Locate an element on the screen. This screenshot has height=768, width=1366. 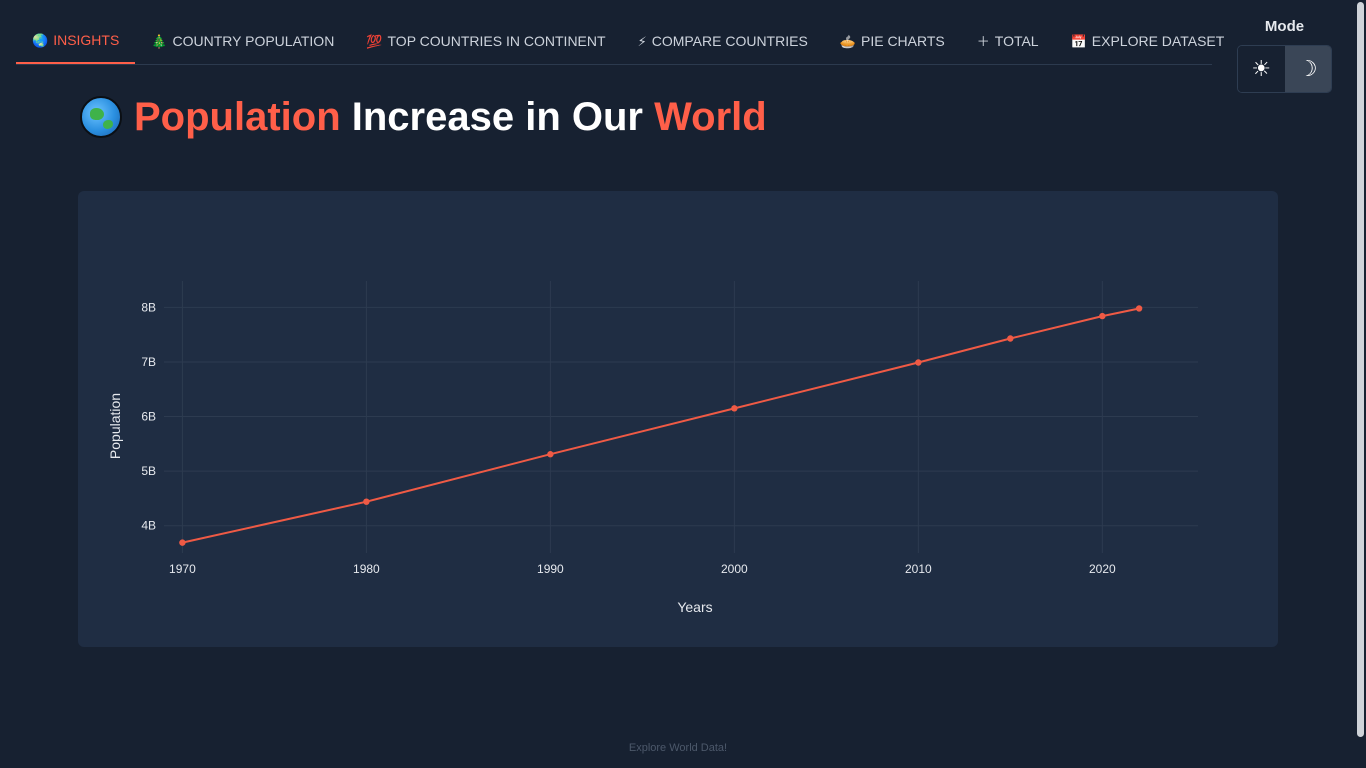
x-tick-label: 1990 is located at coordinates (550, 569).